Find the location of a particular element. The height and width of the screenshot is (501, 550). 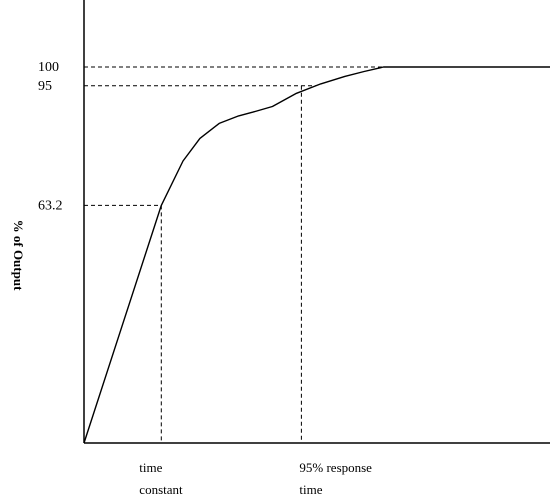

y-tick-label: 100 is located at coordinates (48, 67).